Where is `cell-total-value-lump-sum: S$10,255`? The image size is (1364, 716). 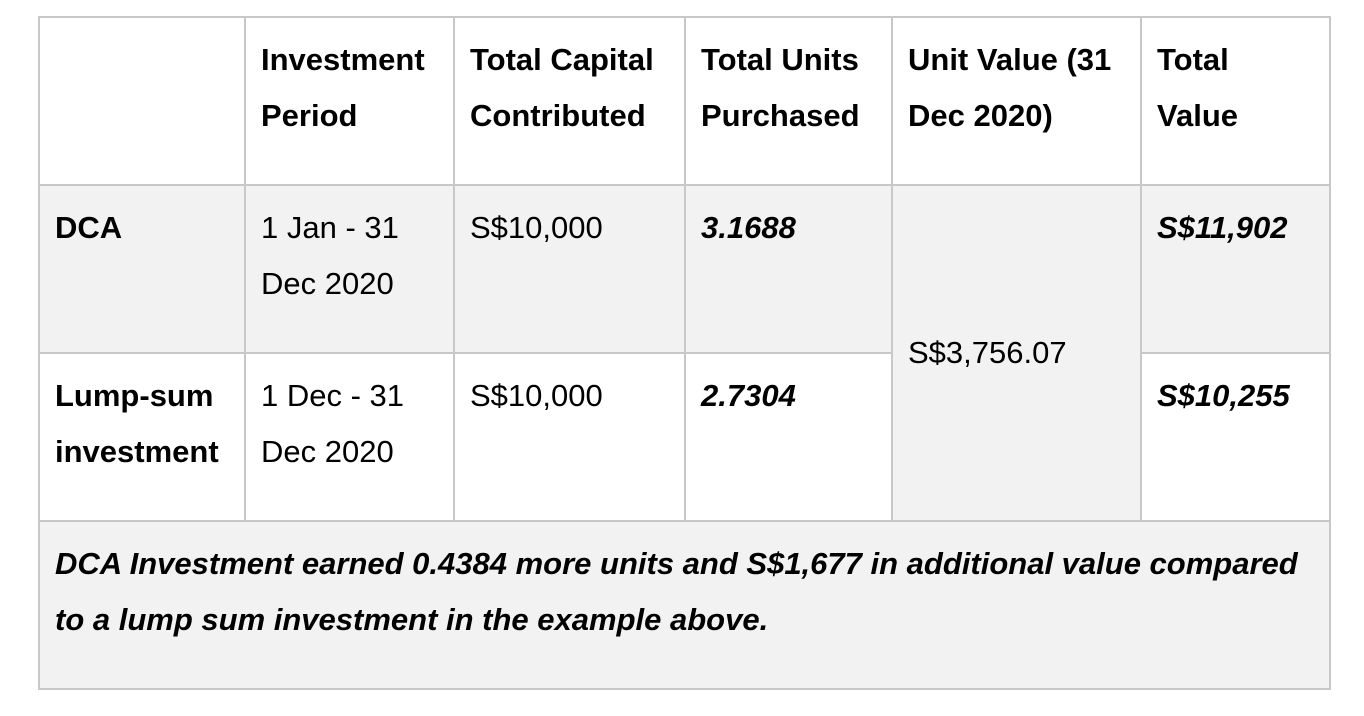
cell-total-value-lump-sum: S$10,255 is located at coordinates (1235, 437).